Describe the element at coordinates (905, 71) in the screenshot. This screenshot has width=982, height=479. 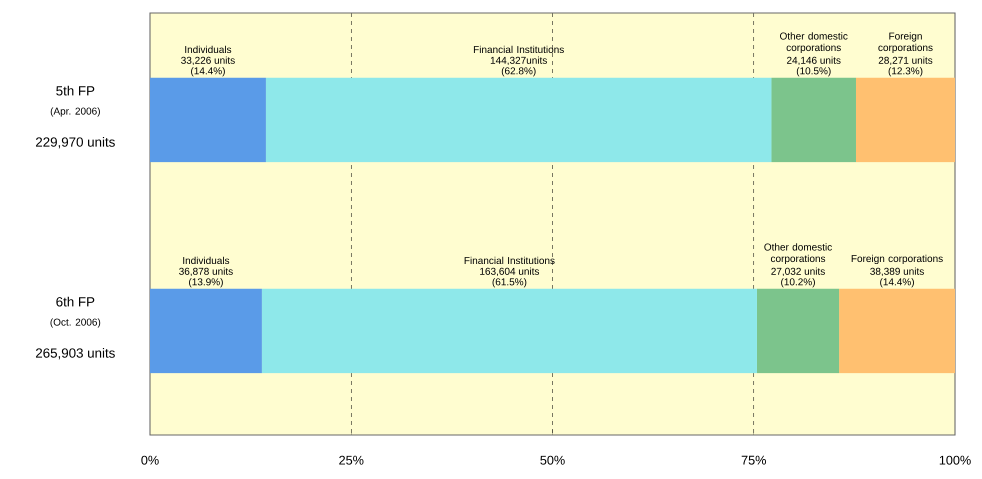
I see `data-label: (12.3%)` at that location.